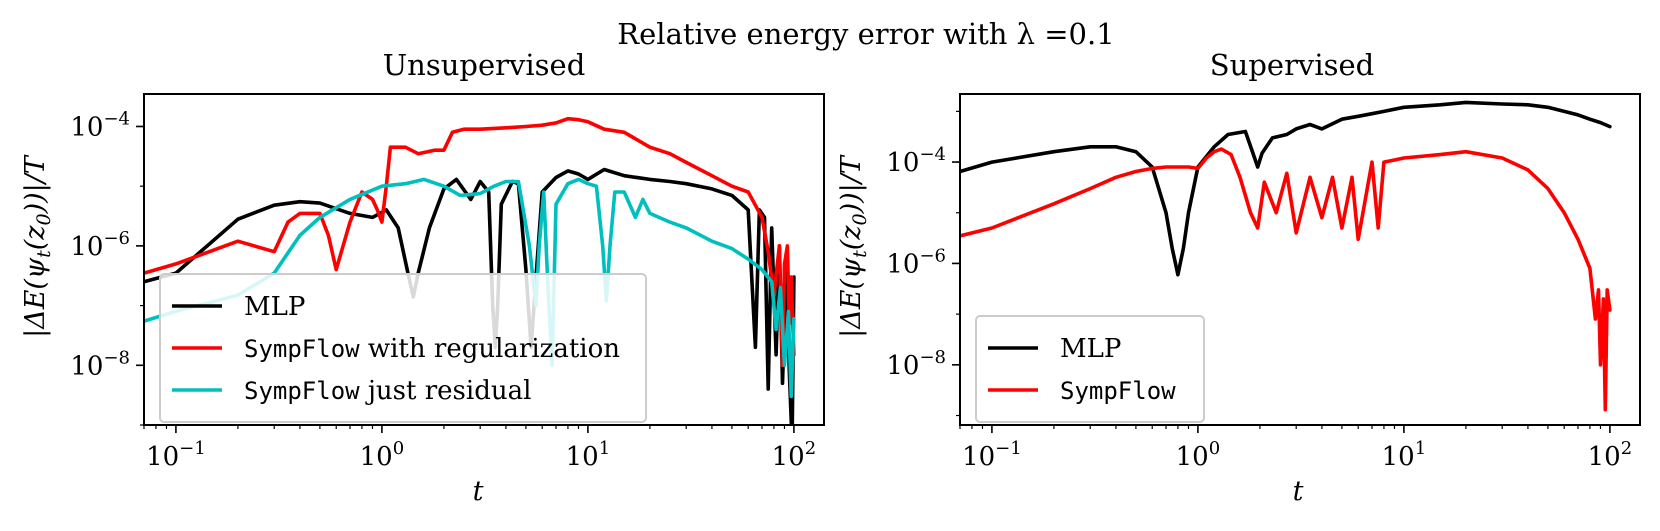  What do you see at coordinates (1286, 188) in the screenshot?
I see `series-line-mlp` at bounding box center [1286, 188].